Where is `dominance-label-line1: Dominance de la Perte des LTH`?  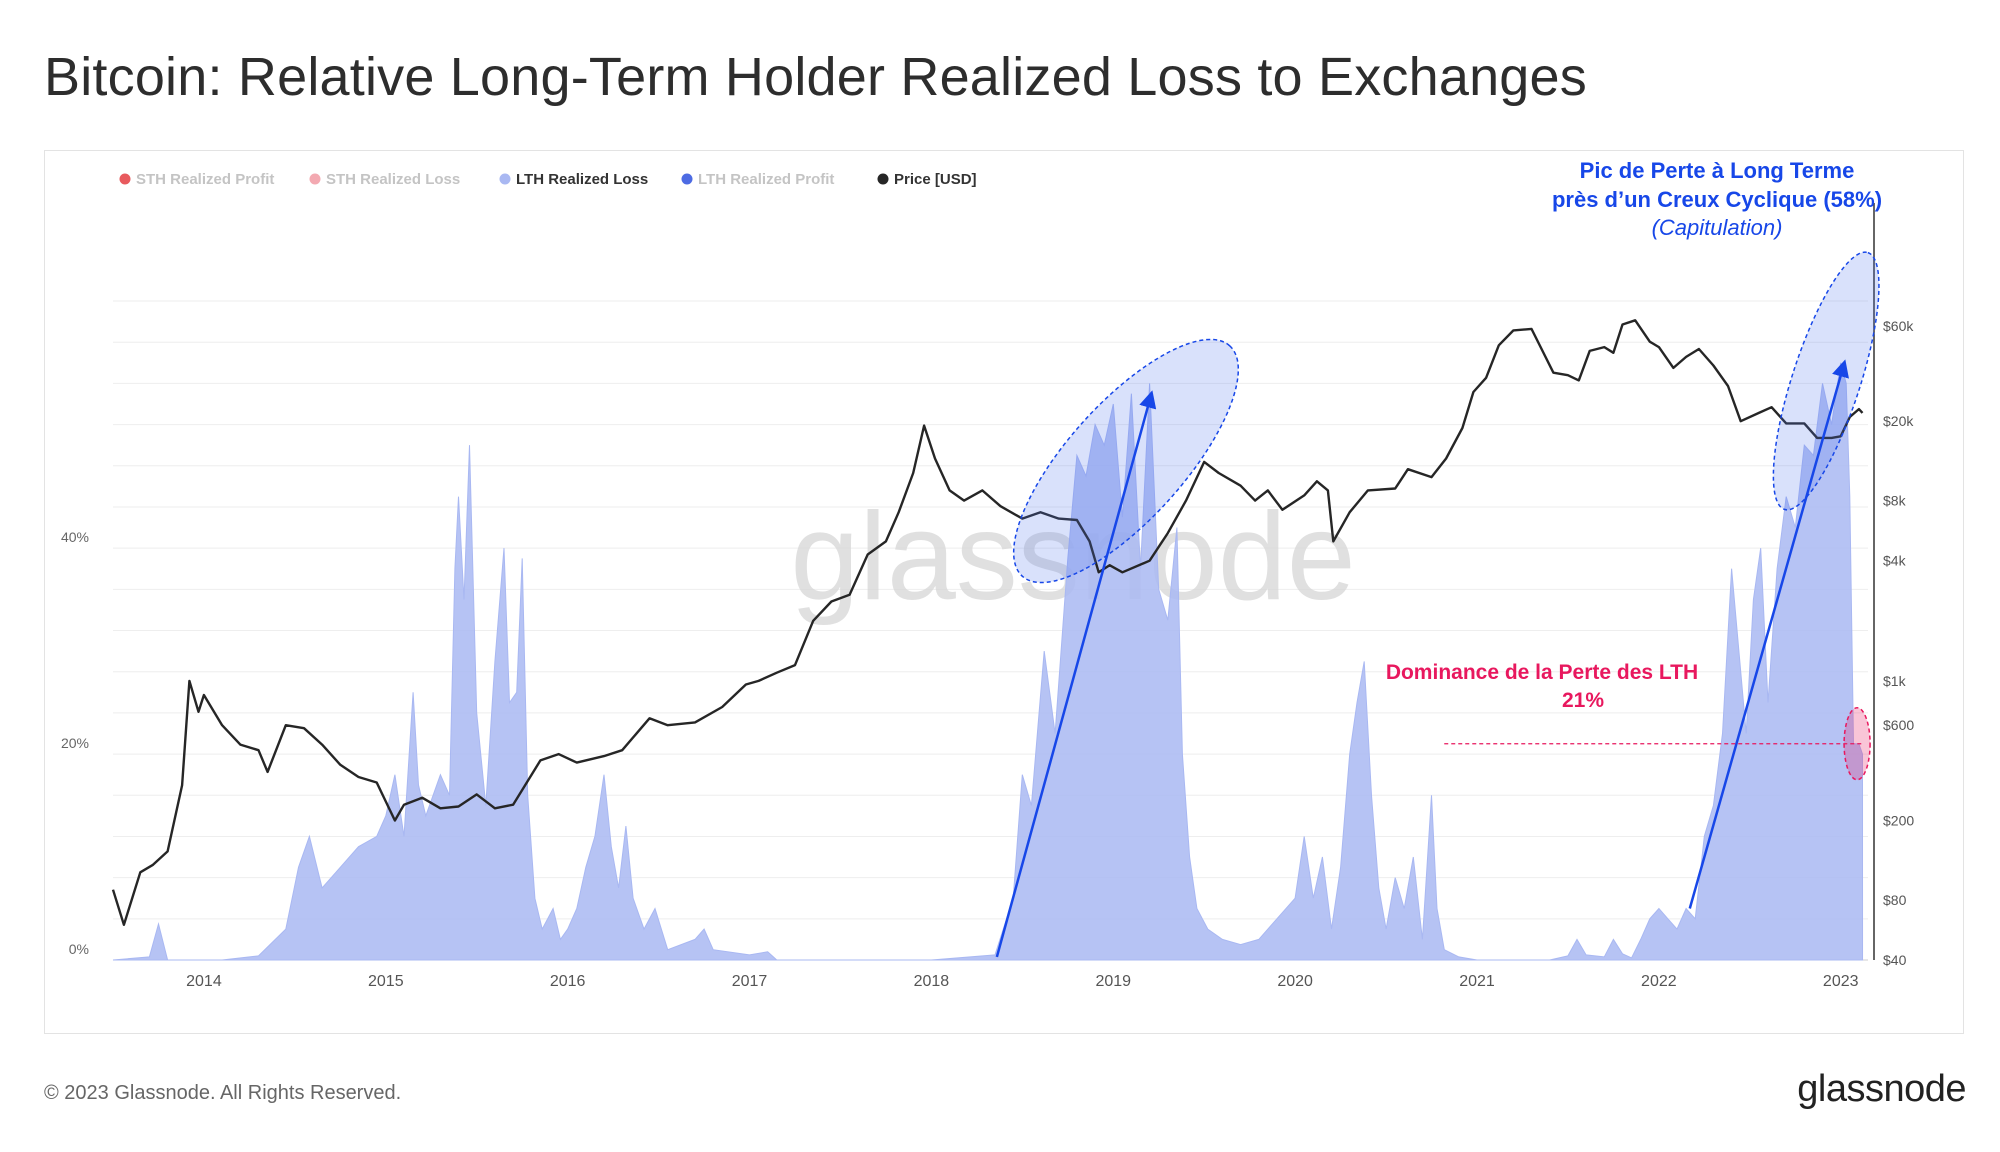
dominance-label-line1: Dominance de la Perte des LTH is located at coordinates (1542, 672).